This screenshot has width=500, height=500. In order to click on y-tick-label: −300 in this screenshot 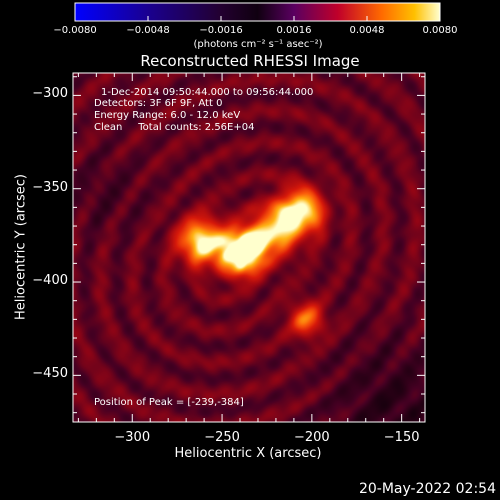, I will do `click(50, 94)`.